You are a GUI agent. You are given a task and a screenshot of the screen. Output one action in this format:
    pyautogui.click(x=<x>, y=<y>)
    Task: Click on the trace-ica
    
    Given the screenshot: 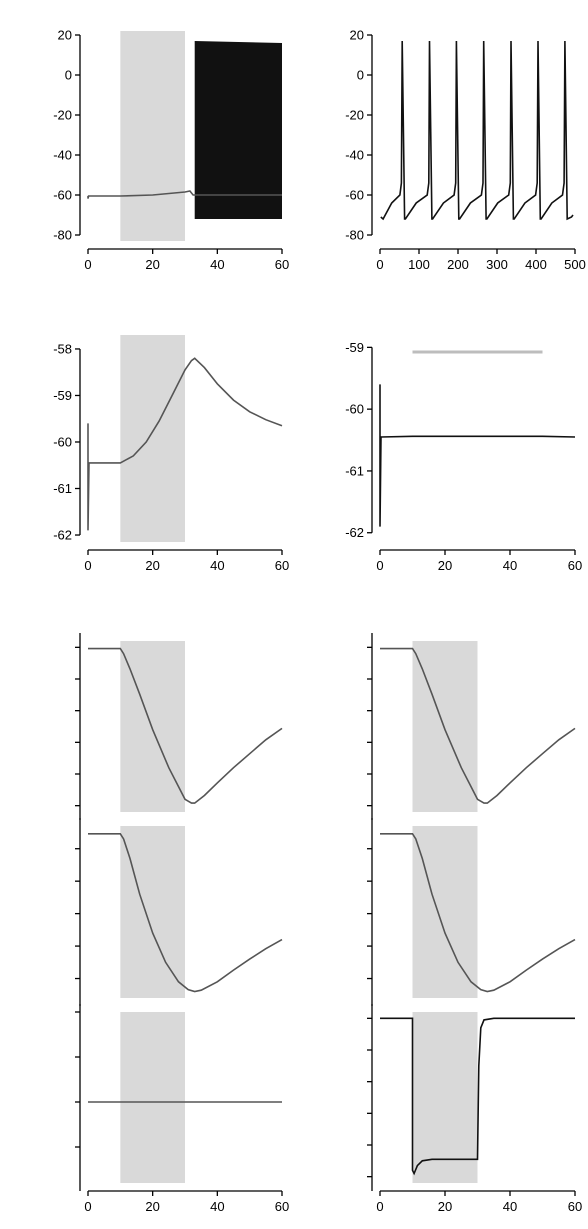 What is the action you would take?
    pyautogui.click(x=477, y=1096)
    